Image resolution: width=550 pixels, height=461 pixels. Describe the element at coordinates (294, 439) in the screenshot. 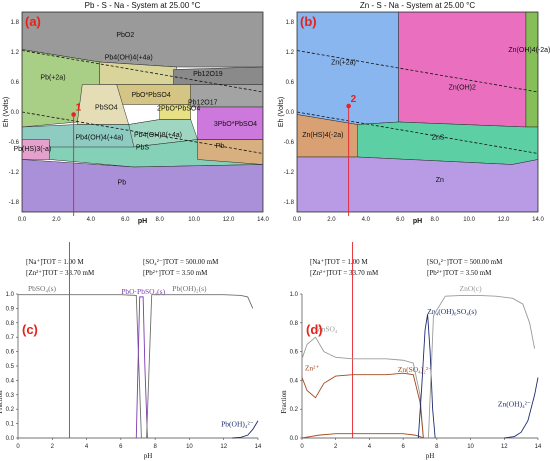

I see `y-tick-label: 0.0` at that location.